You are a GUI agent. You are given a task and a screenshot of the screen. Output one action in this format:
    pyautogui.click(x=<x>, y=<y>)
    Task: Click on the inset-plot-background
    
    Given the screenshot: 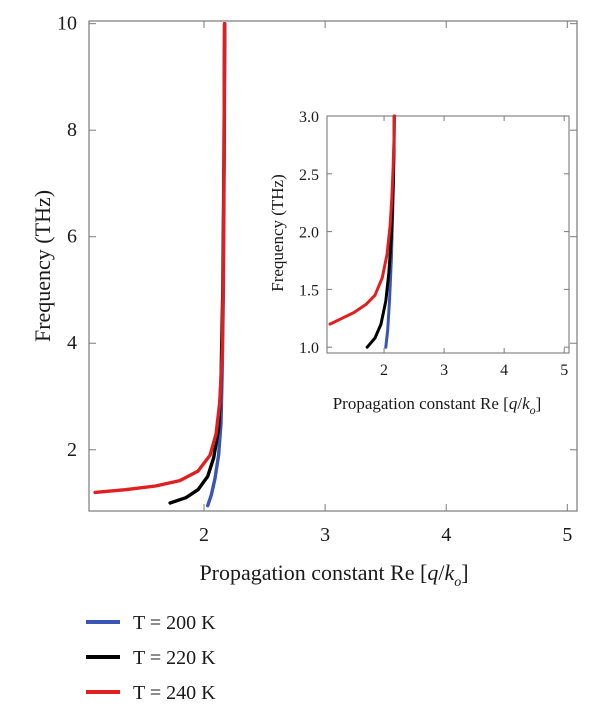 What is the action you would take?
    pyautogui.click(x=448, y=234)
    